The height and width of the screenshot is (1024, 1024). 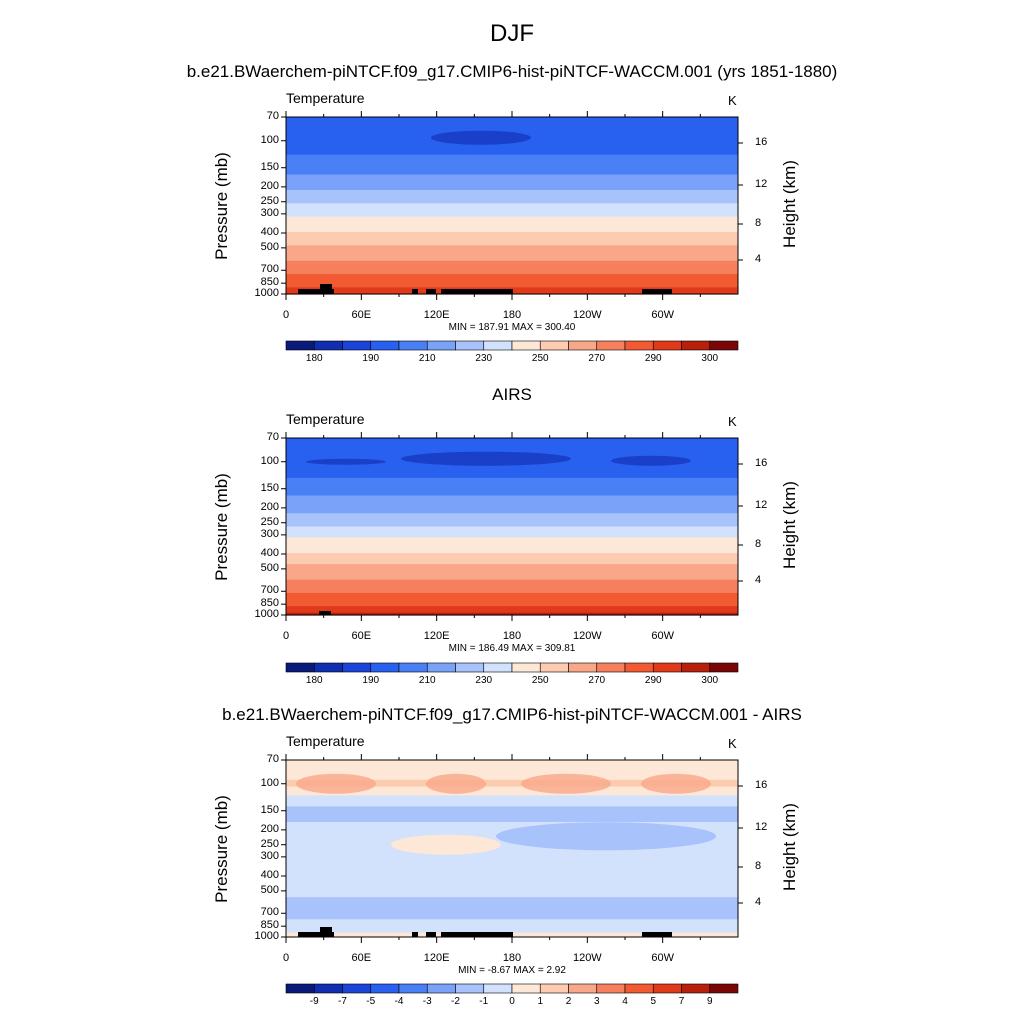 I want to click on y-tick-label: 700, so click(x=269, y=269).